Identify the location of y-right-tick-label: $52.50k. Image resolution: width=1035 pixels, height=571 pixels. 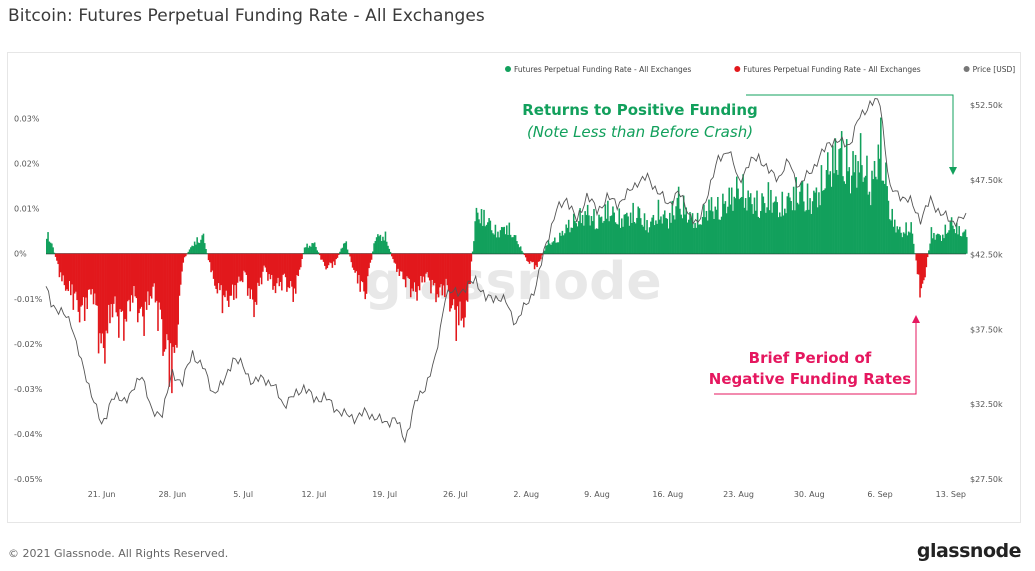
(986, 105).